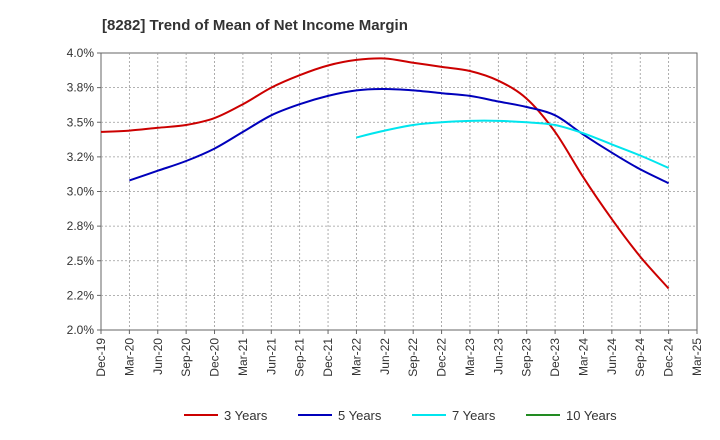 The image size is (720, 440). Describe the element at coordinates (400, 415) in the screenshot. I see `legend: 3 Years 5 Years 7 Years 10 Years` at that location.